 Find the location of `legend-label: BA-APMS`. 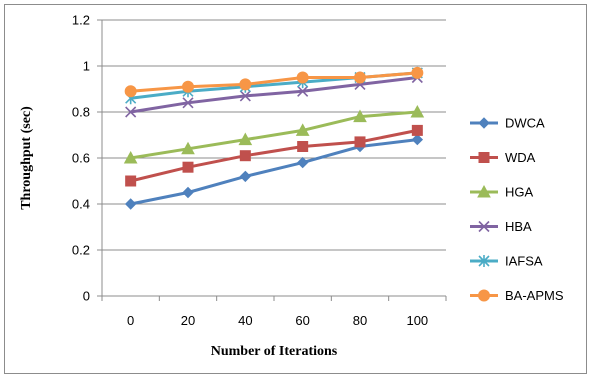

legend-label: BA-APMS is located at coordinates (534, 295).